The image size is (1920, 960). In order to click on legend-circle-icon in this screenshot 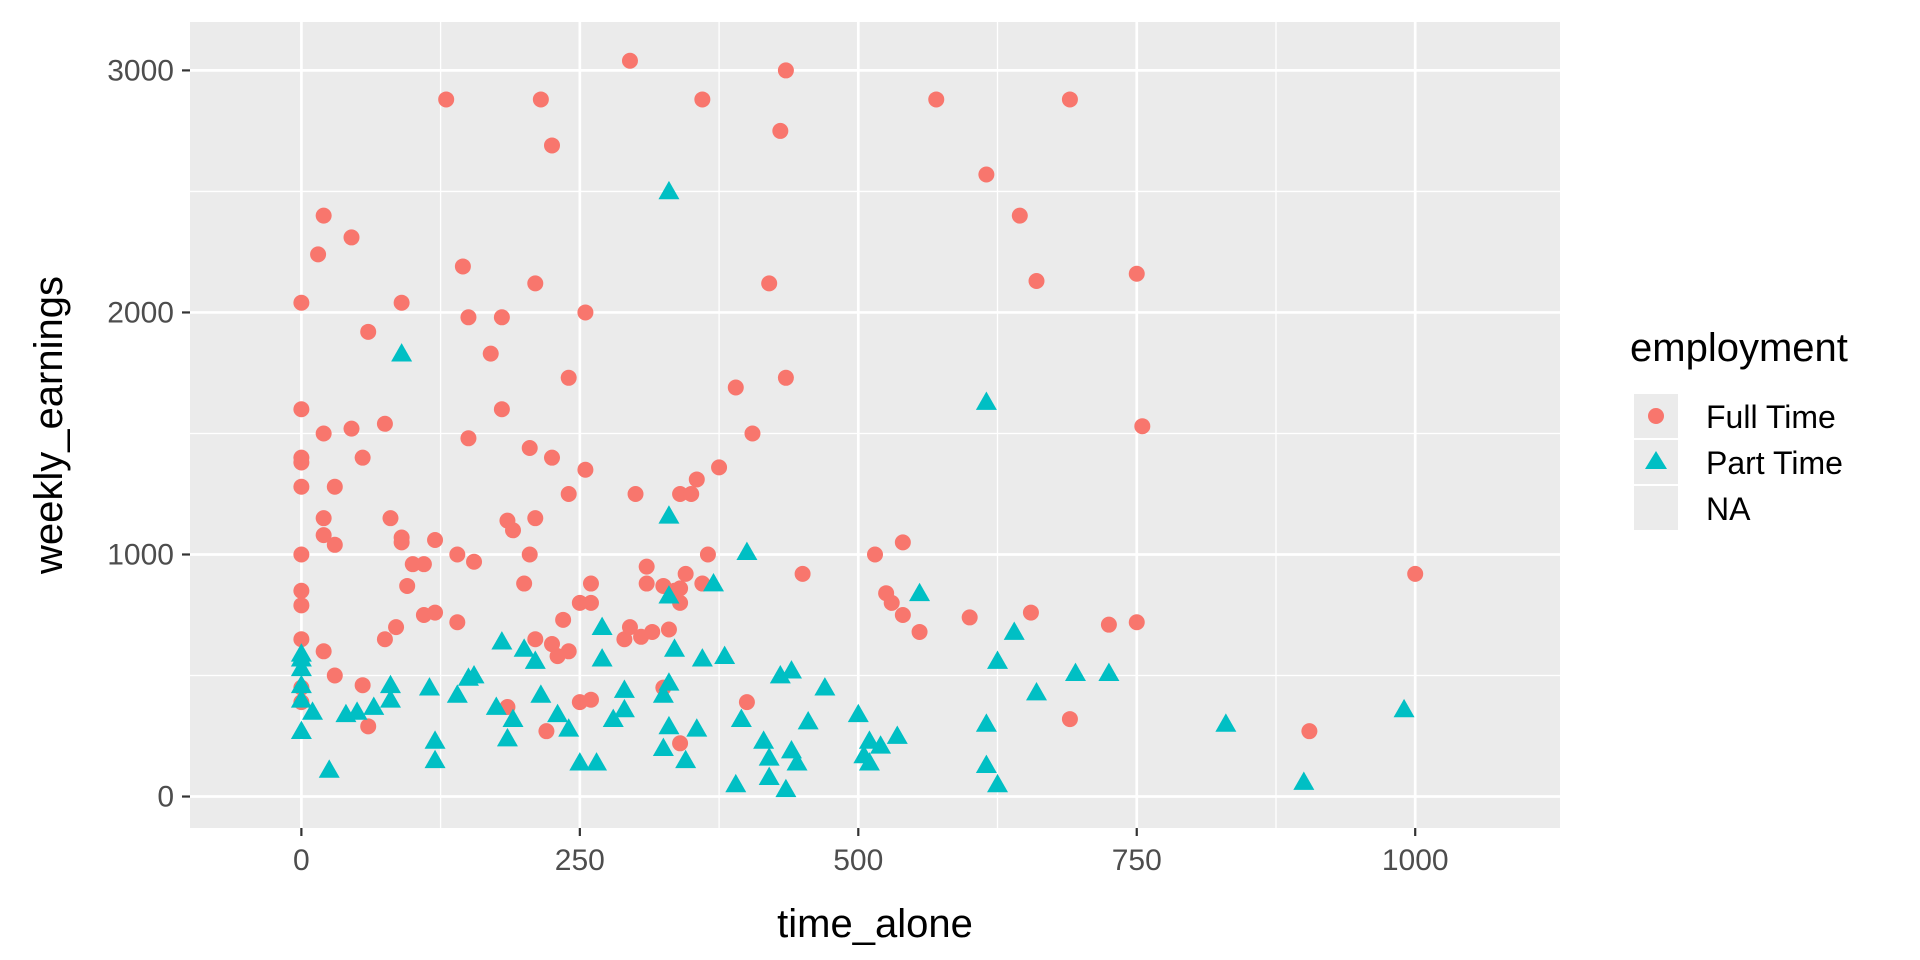, I will do `click(1656, 416)`.